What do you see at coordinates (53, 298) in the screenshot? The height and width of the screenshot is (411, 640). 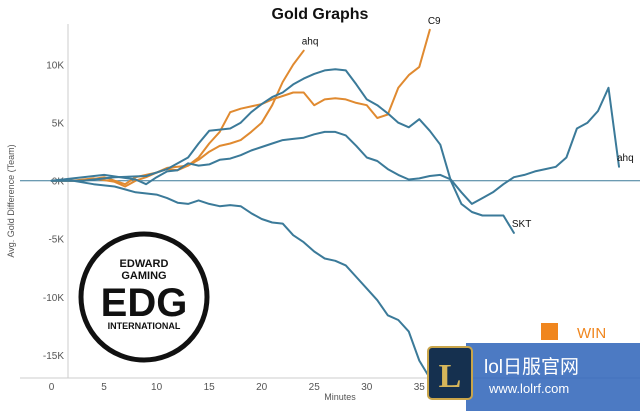 I see `y-tick-label: -10K` at bounding box center [53, 298].